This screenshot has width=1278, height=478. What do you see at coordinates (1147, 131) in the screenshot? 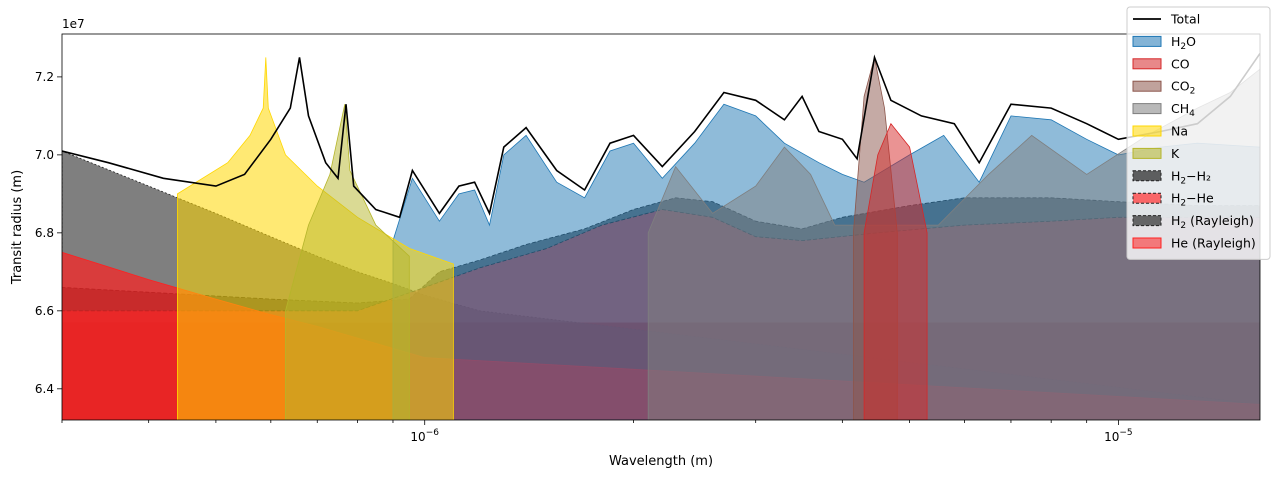
I see `legend-swatch-na` at bounding box center [1147, 131].